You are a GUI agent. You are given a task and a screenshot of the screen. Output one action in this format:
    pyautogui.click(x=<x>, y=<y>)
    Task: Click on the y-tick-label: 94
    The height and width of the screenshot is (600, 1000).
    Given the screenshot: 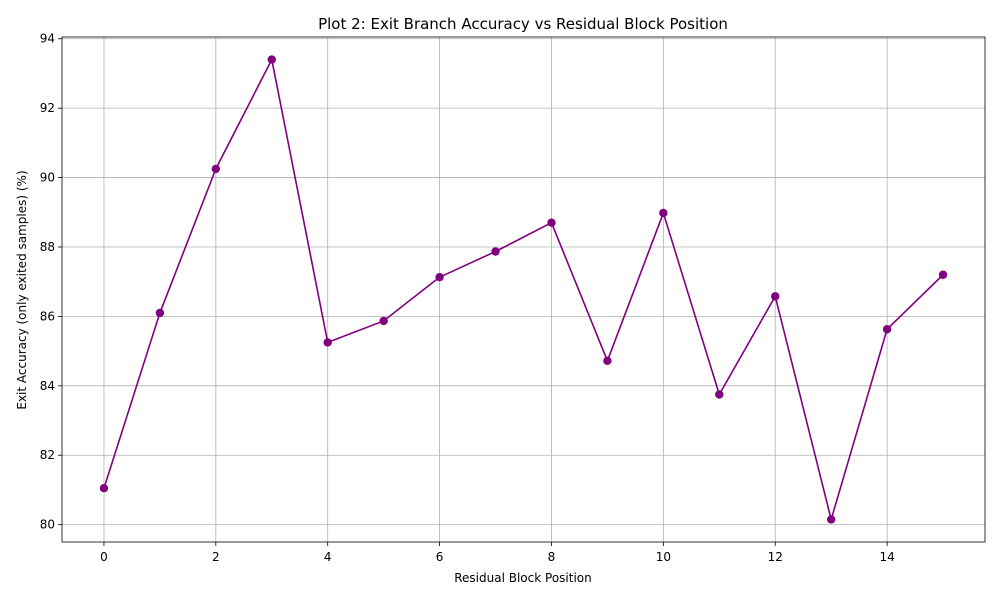 What is the action you would take?
    pyautogui.click(x=47, y=39)
    